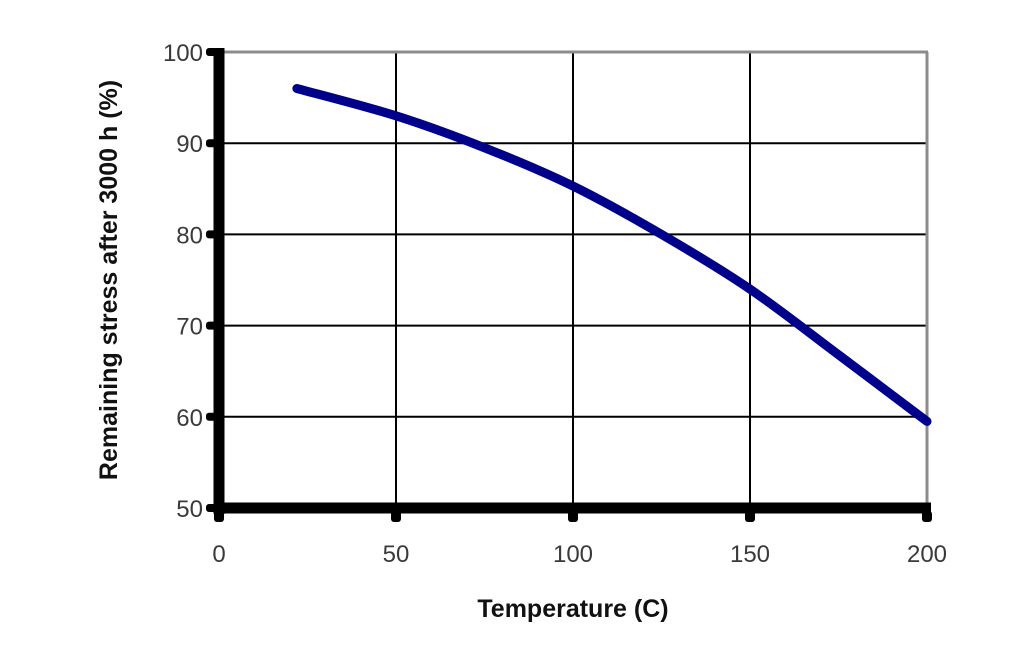  I want to click on y-tick-label: 100, so click(183, 53).